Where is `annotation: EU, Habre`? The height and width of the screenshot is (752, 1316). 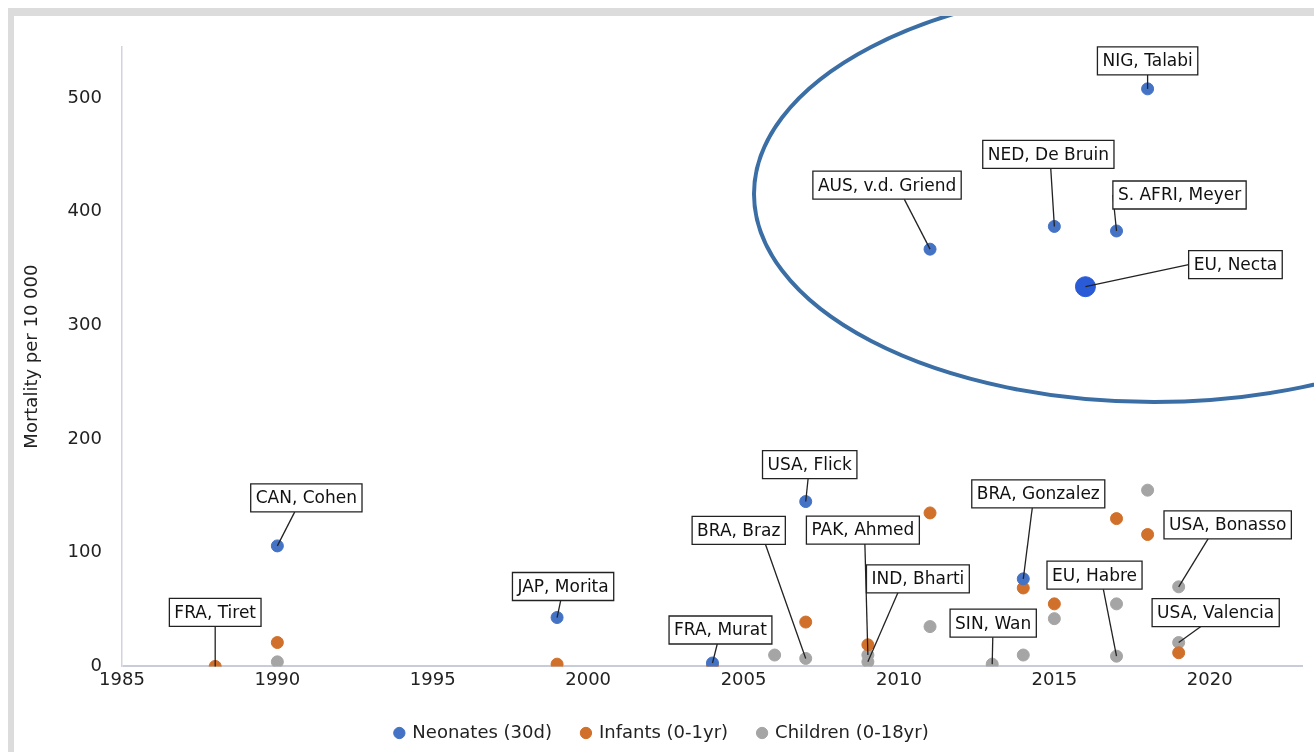
annotation: EU, Habre is located at coordinates (1094, 574).